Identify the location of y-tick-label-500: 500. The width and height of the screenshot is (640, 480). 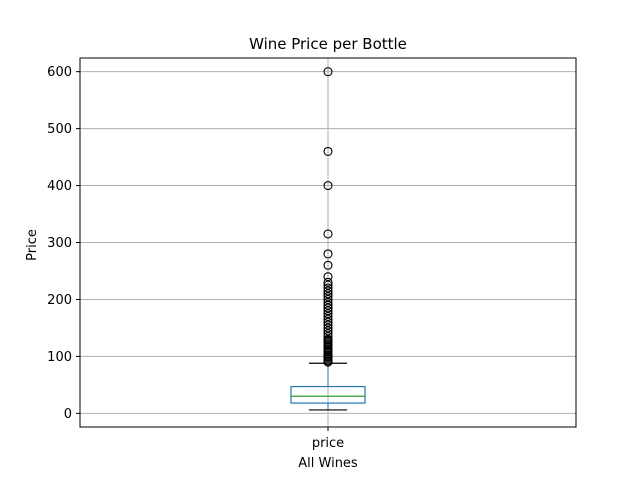
(59, 129).